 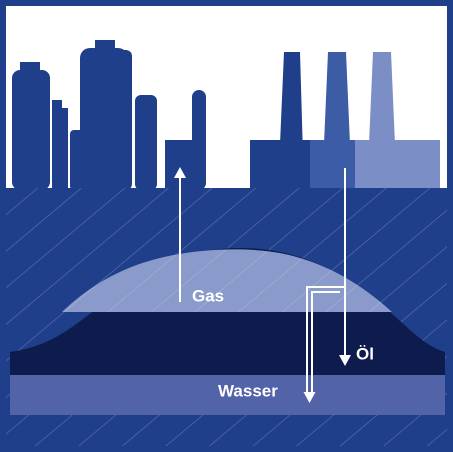 What do you see at coordinates (227, 280) in the screenshot?
I see `gas-cap` at bounding box center [227, 280].